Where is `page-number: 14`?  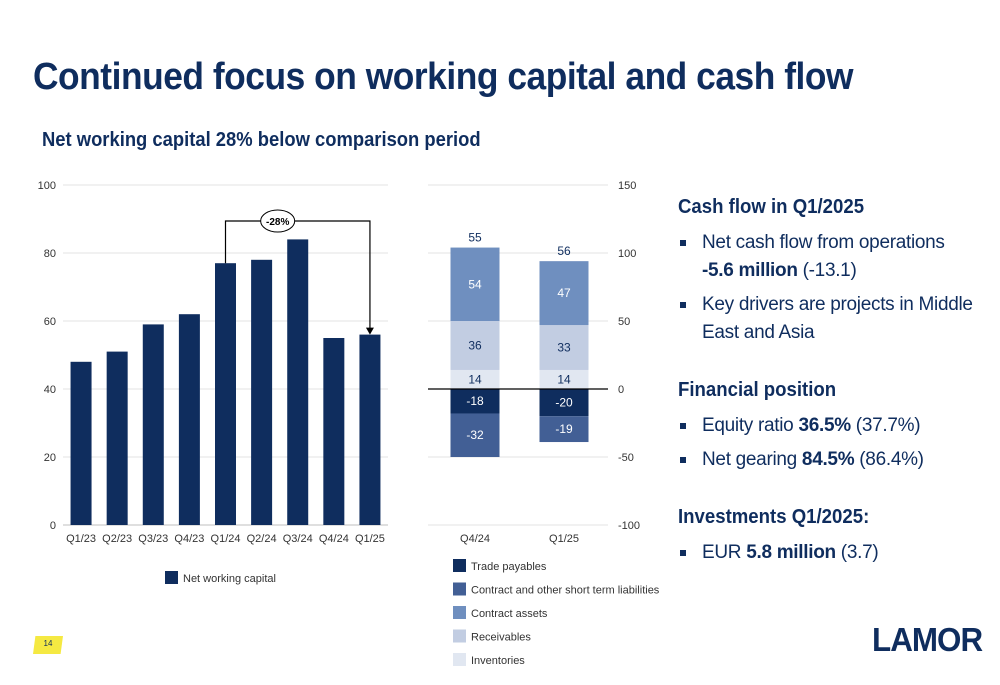
page-number: 14 is located at coordinates (48, 643).